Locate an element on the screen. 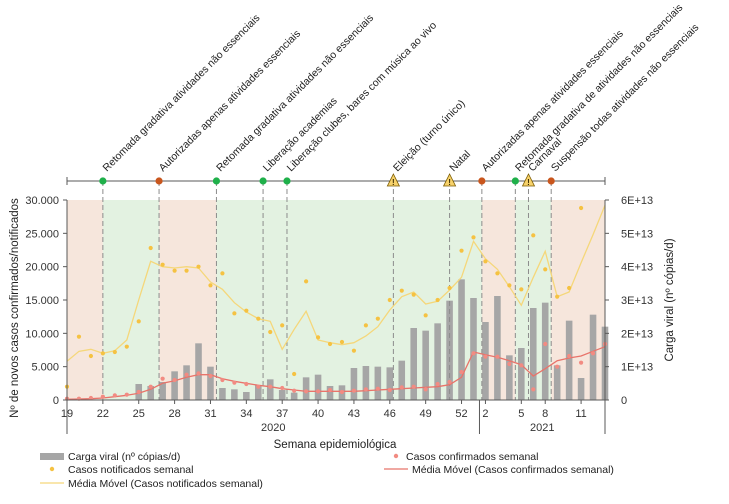 The height and width of the screenshot is (504, 729). legend-label-2: Casos notificados semanal is located at coordinates (130, 470).